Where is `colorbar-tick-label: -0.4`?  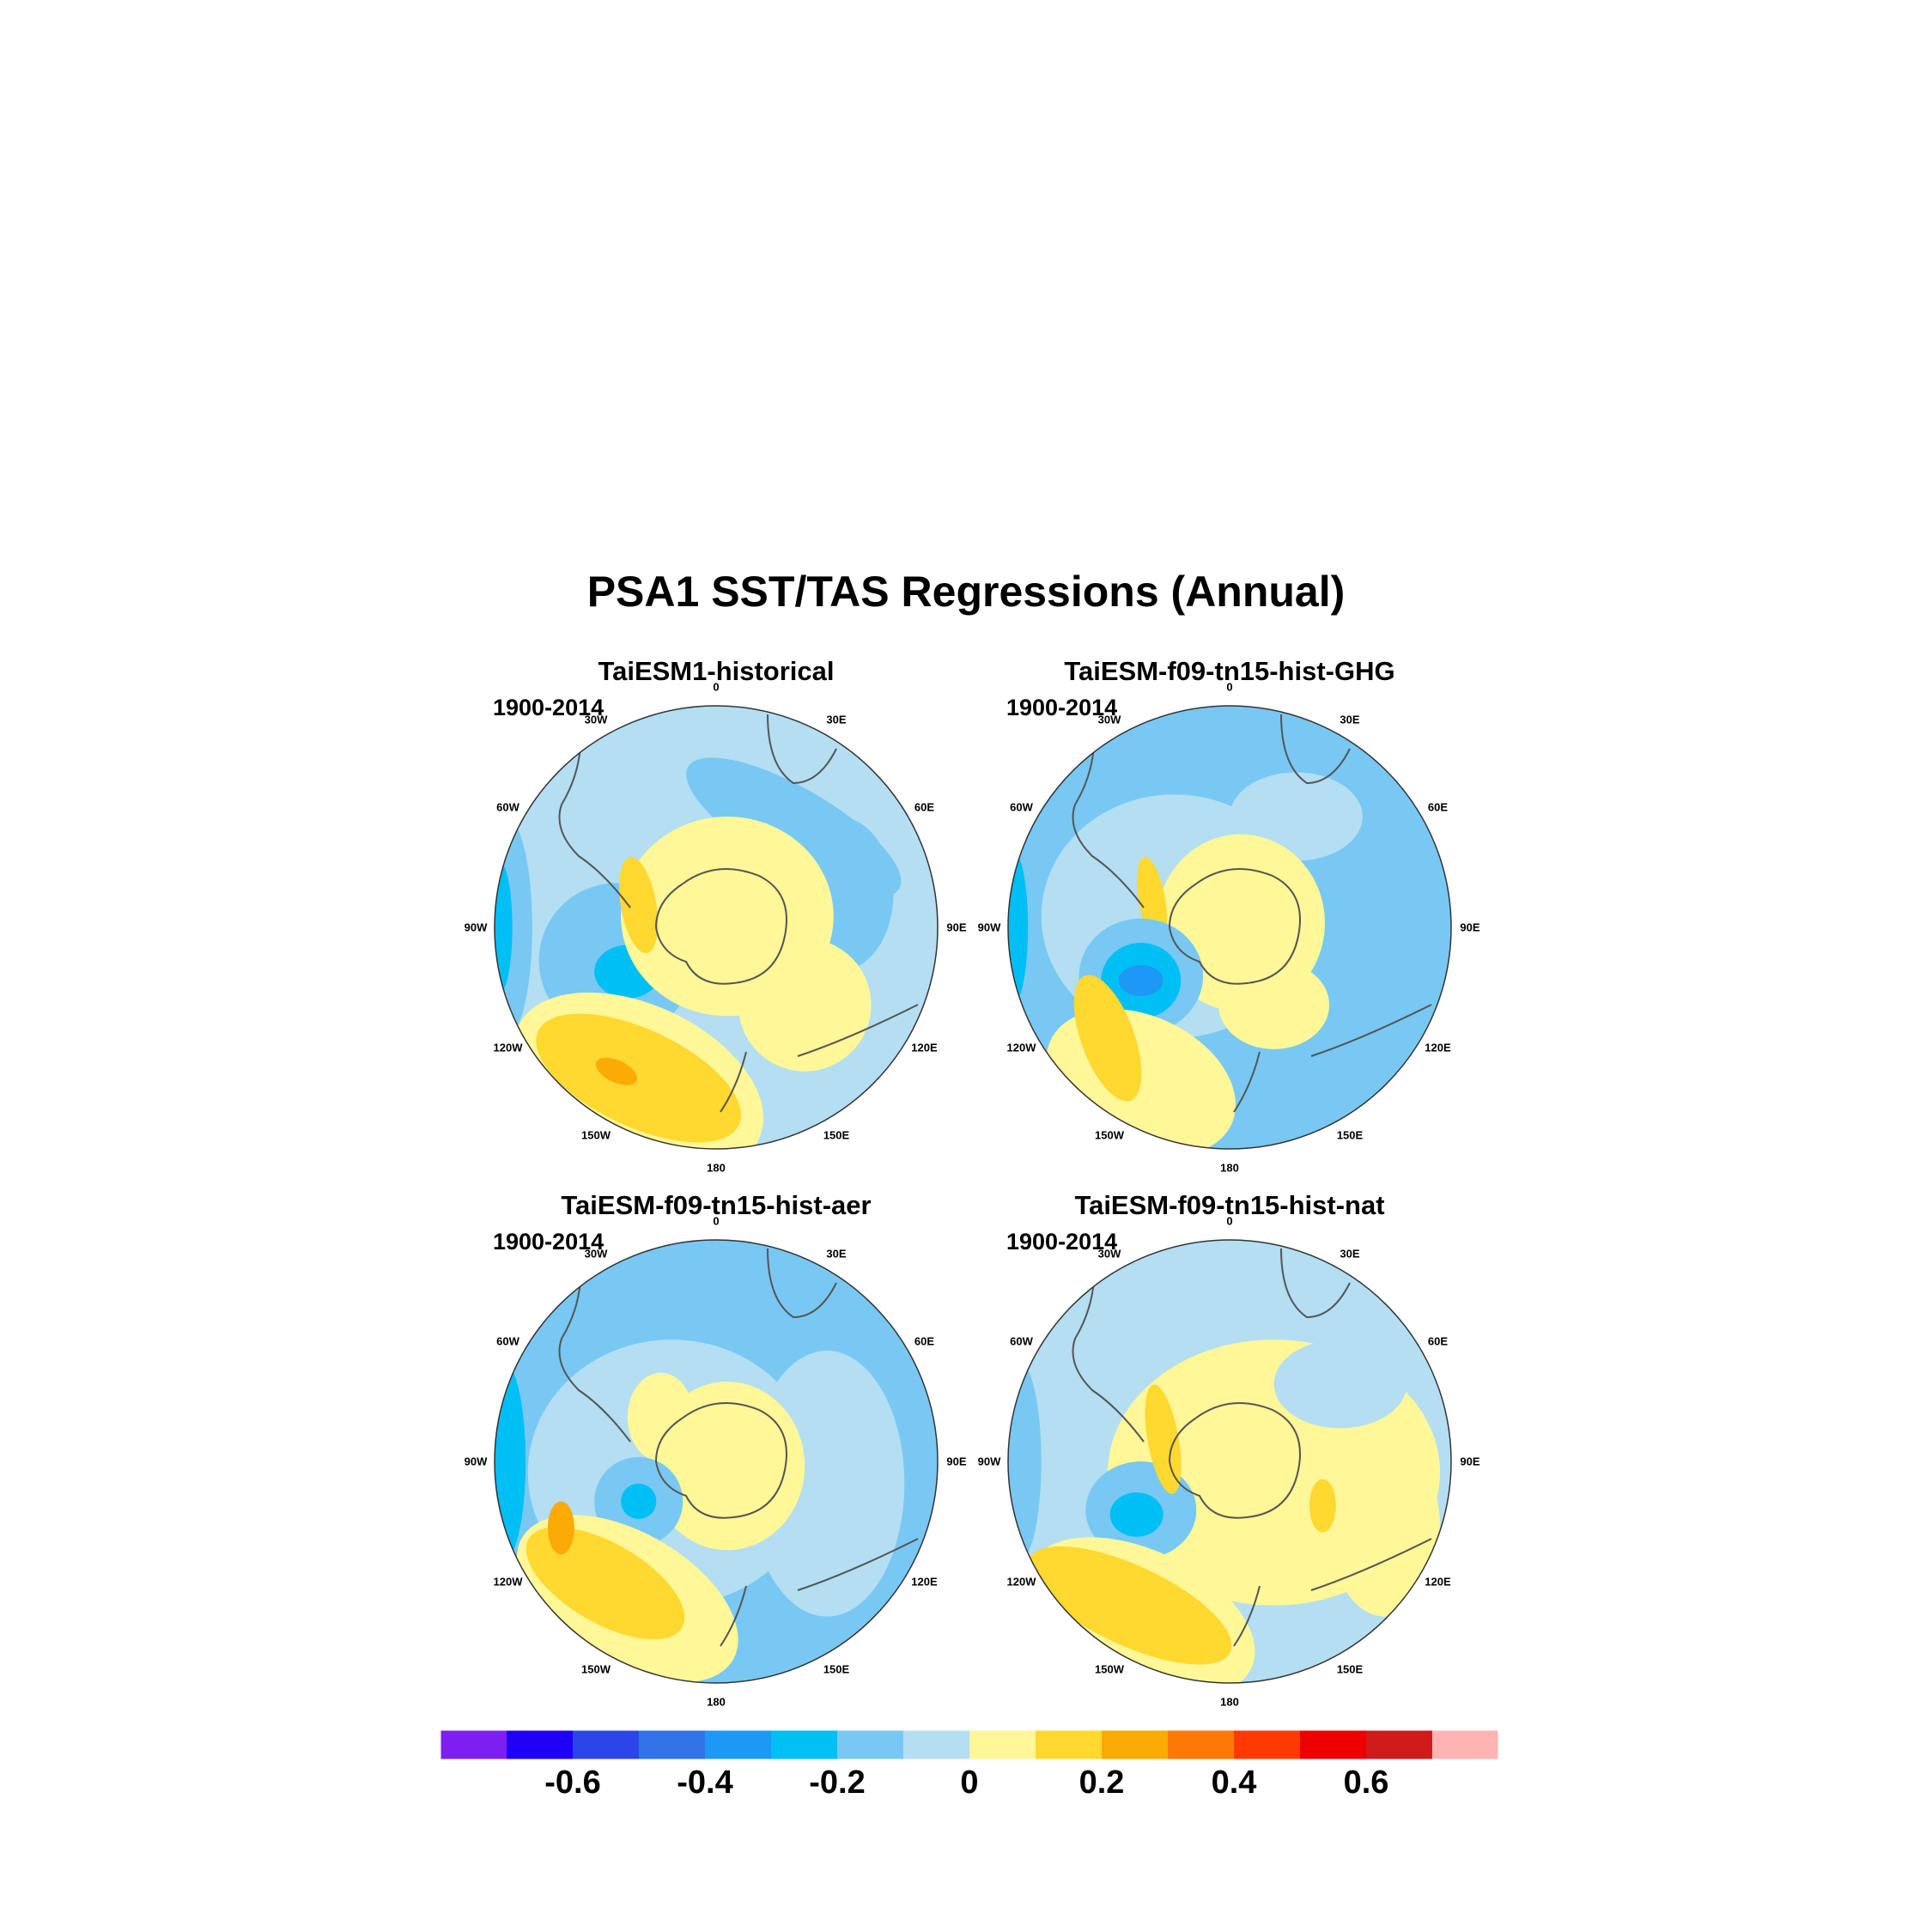
colorbar-tick-label: -0.4 is located at coordinates (705, 1783).